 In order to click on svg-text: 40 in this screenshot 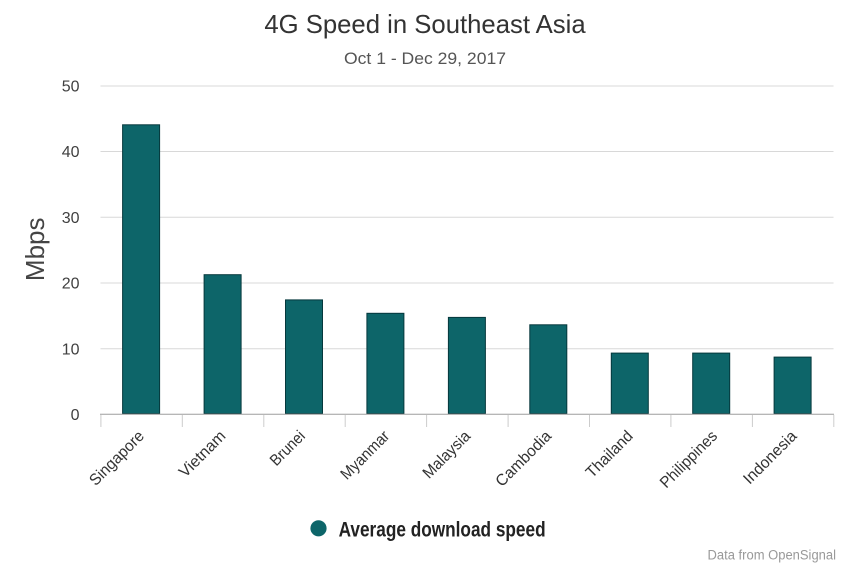, I will do `click(71, 152)`.